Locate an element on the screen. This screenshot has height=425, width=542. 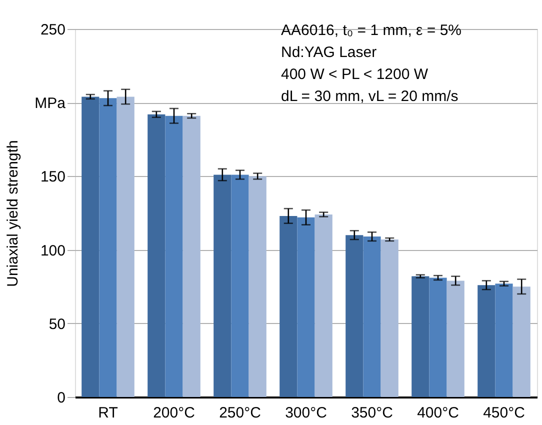
y-tick-label: MPa is located at coordinates (50, 103).